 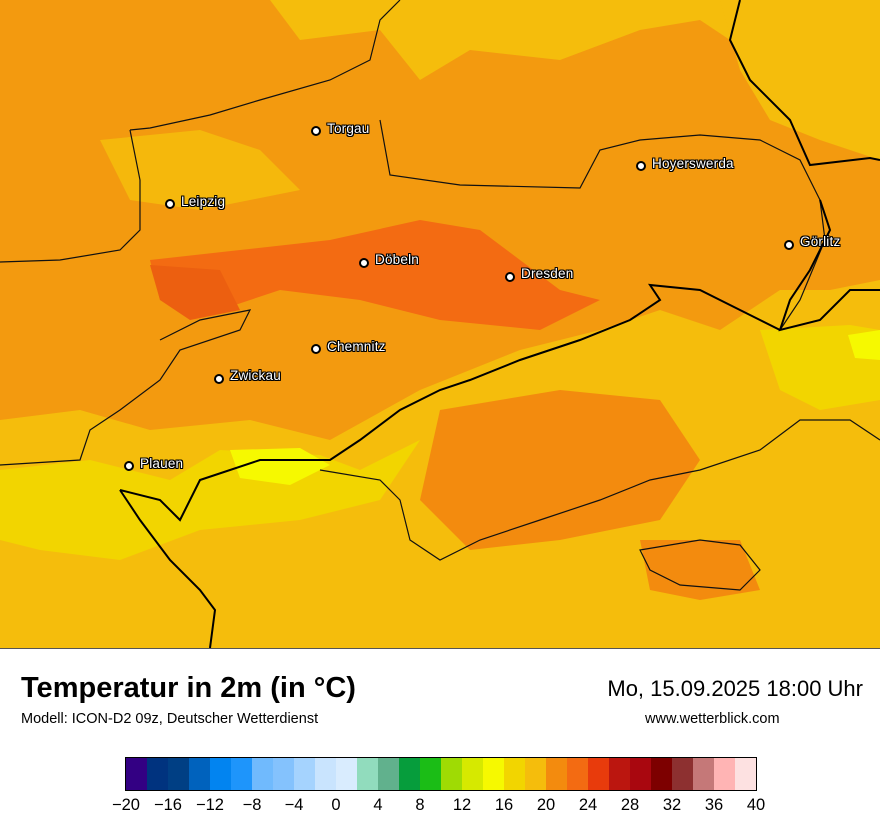 What do you see at coordinates (397, 259) in the screenshot?
I see `city-label-doebeln: Döbeln` at bounding box center [397, 259].